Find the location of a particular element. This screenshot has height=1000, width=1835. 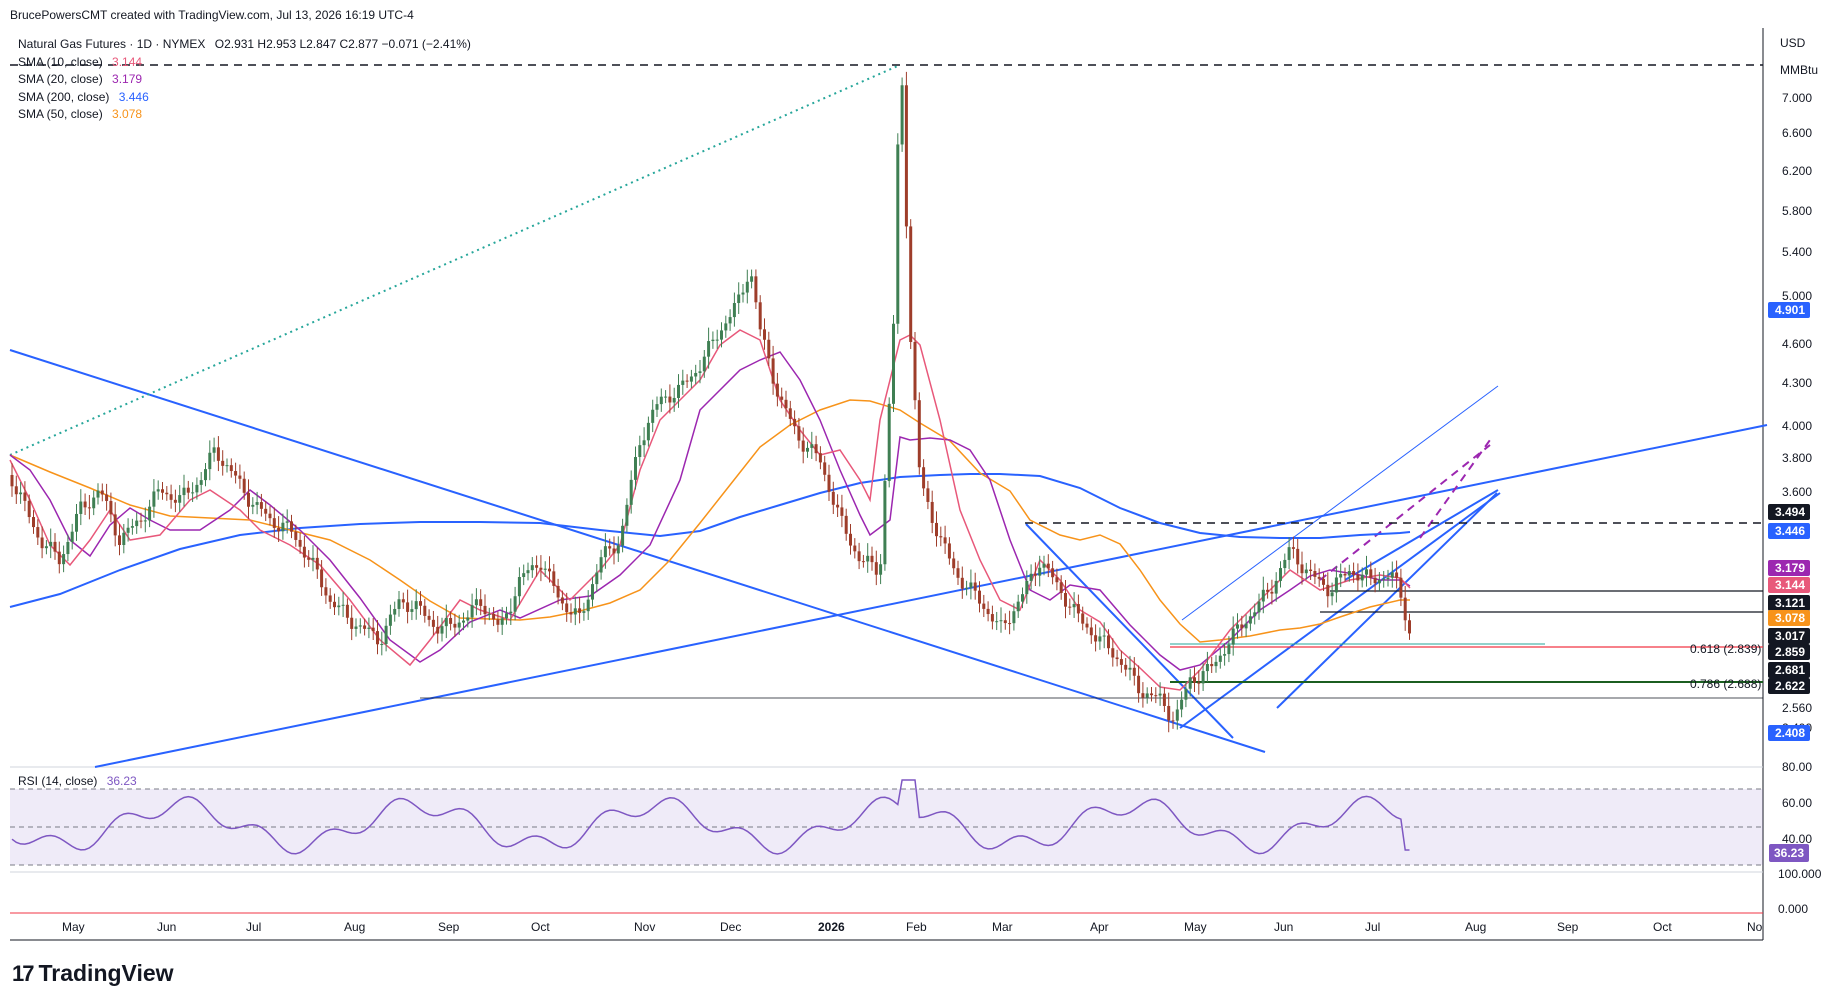

rsi-line is located at coordinates (710, 817).